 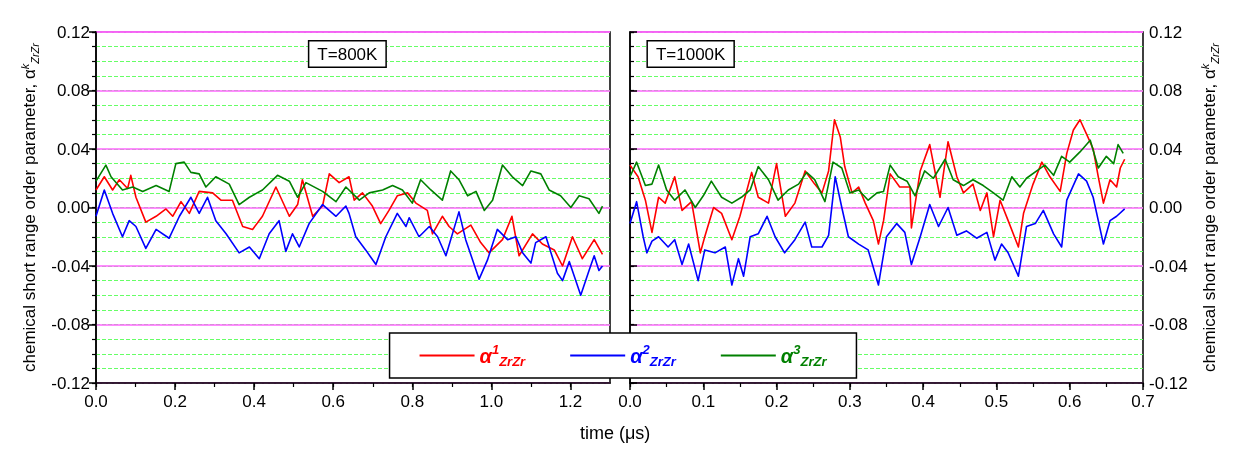 What do you see at coordinates (850, 401) in the screenshot?
I see `x-tick-label: 0.3` at bounding box center [850, 401].